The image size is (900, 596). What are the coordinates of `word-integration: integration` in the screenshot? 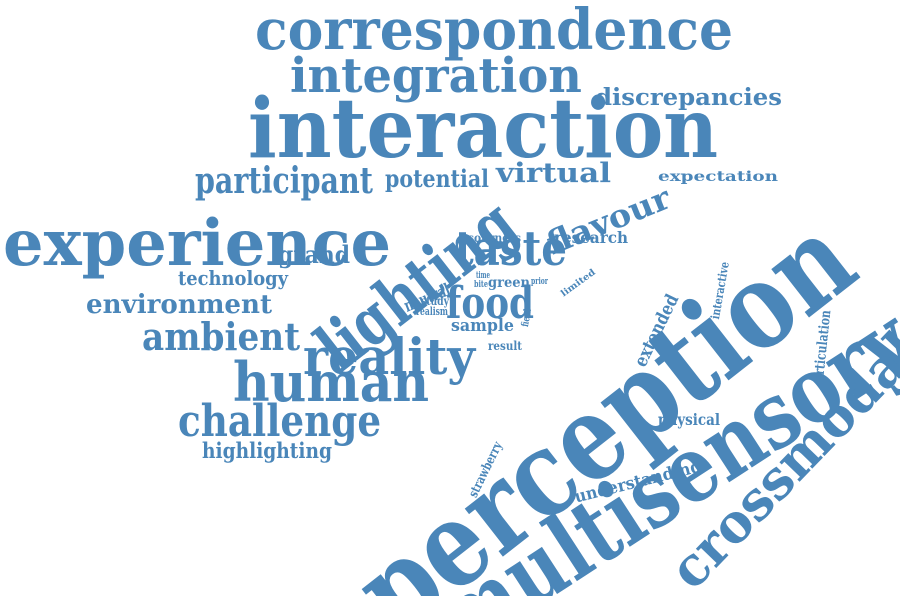 It's located at (436, 76).